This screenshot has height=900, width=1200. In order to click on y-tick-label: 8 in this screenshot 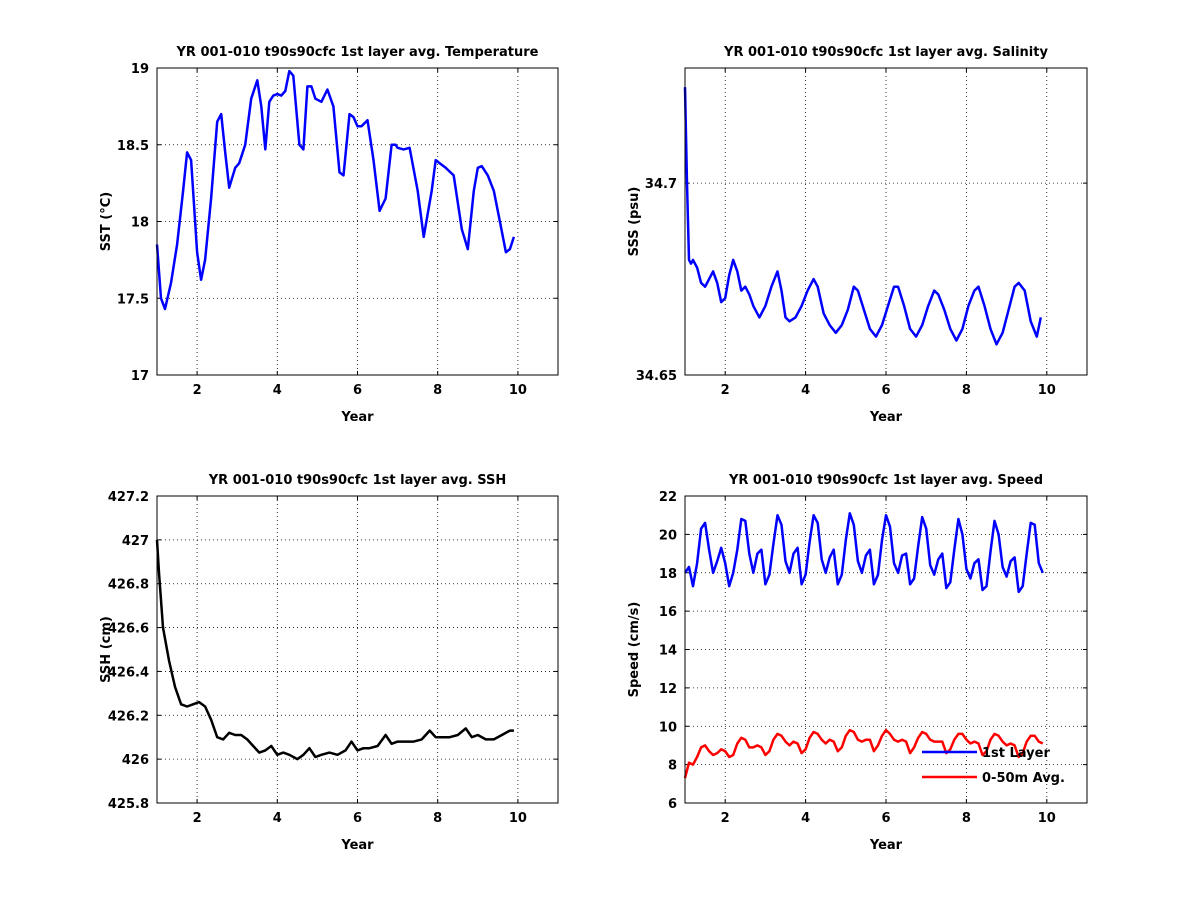, I will do `click(672, 766)`.